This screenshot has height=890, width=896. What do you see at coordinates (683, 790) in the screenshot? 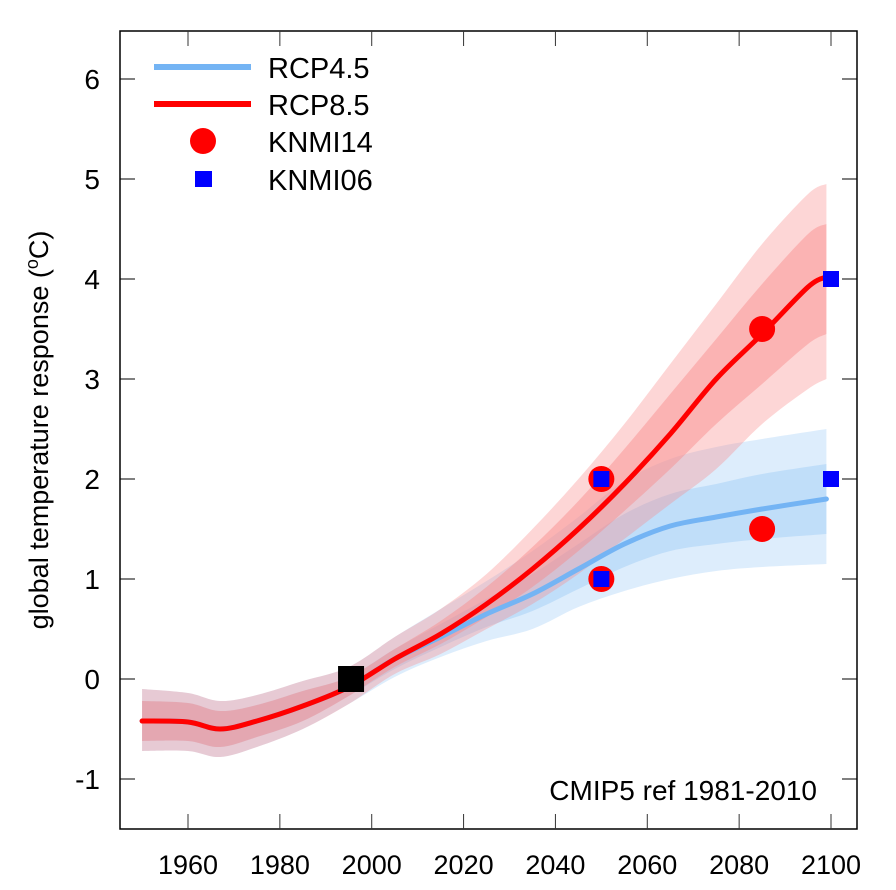
I see `reference-period-annotation: CMIP5 ref 1981-2010` at bounding box center [683, 790].